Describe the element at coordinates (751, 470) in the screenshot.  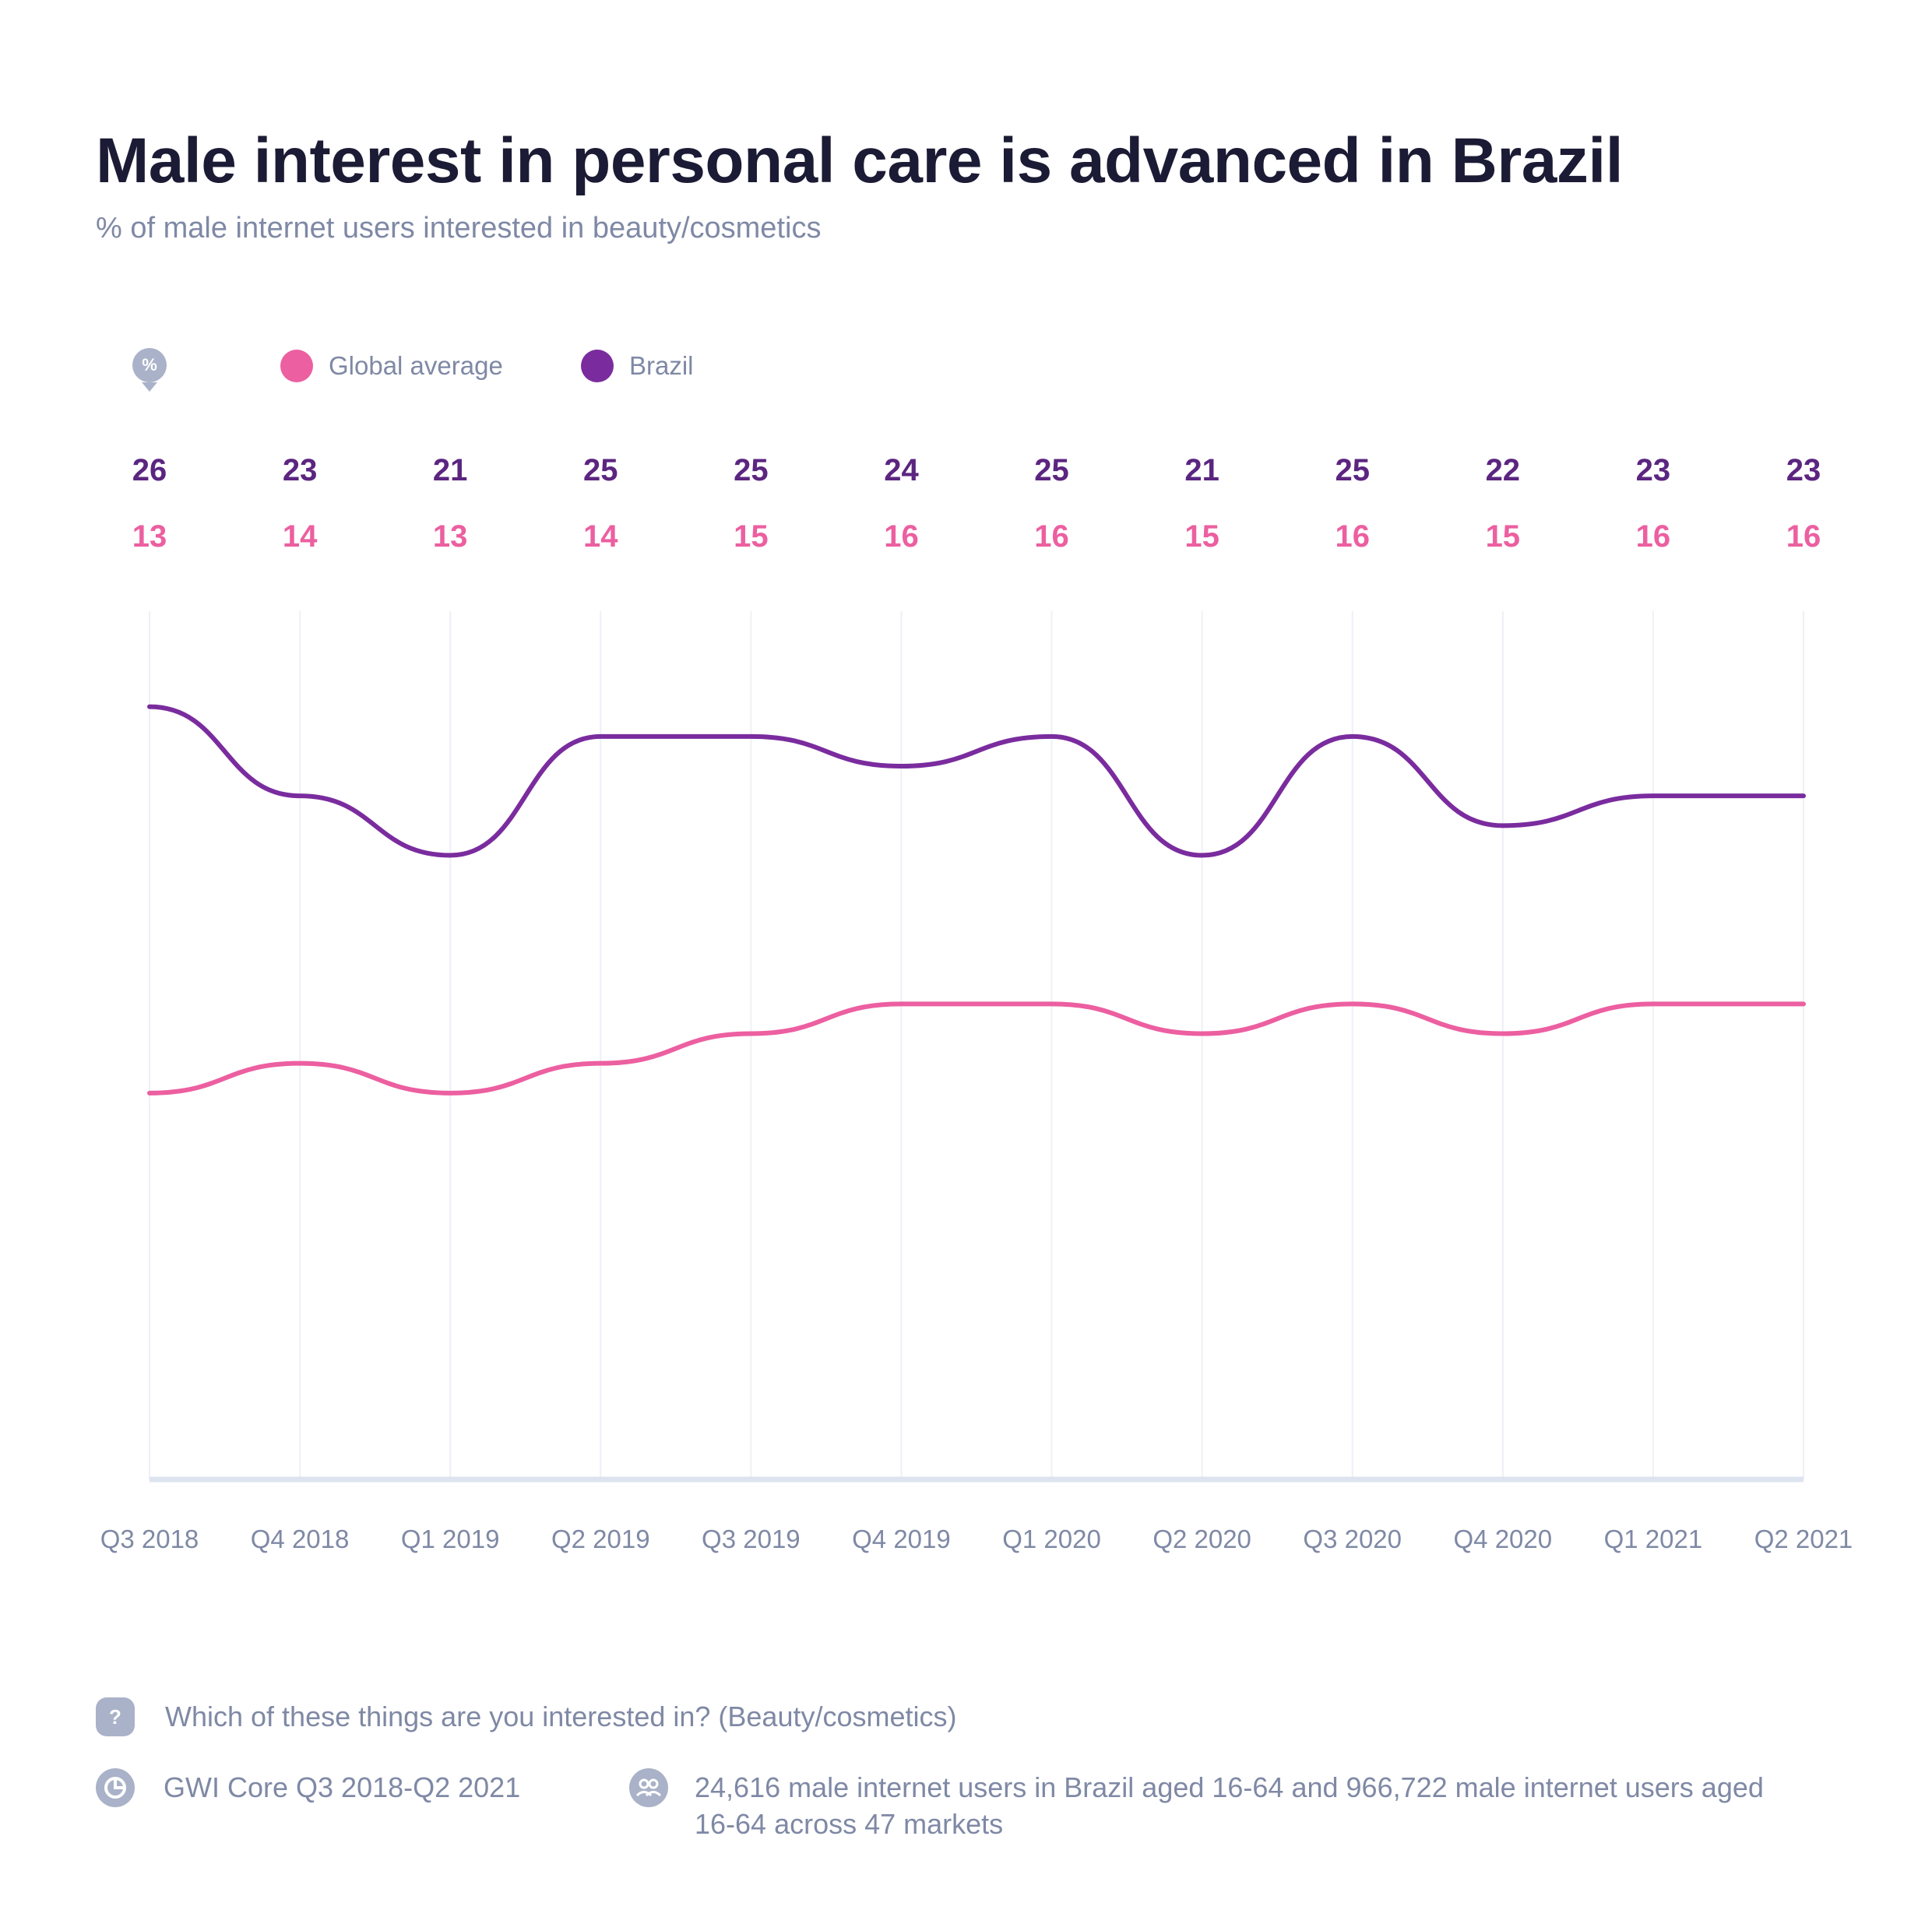
I see `value-label-brazil-4: 25` at that location.